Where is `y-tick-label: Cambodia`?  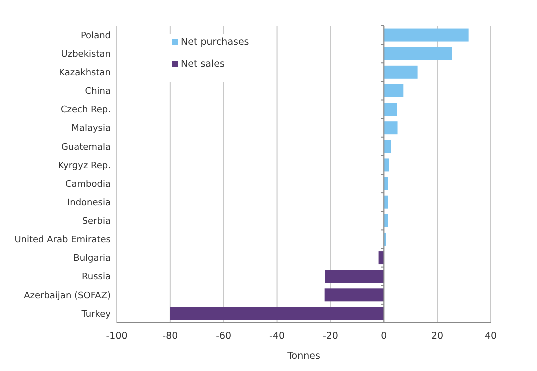 y-tick-label: Cambodia is located at coordinates (88, 185).